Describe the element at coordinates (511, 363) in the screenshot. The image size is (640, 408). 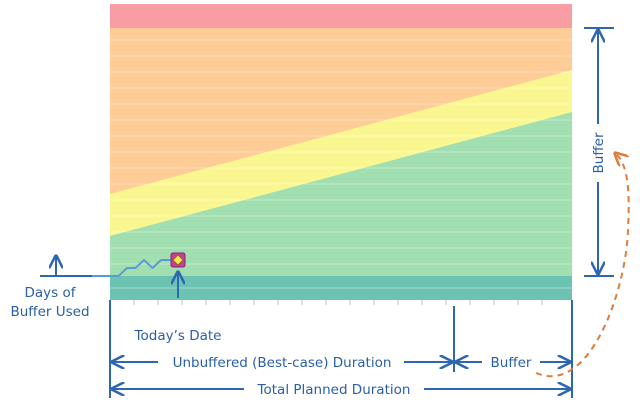
I see `buffer-bottom-label: Buffer` at that location.